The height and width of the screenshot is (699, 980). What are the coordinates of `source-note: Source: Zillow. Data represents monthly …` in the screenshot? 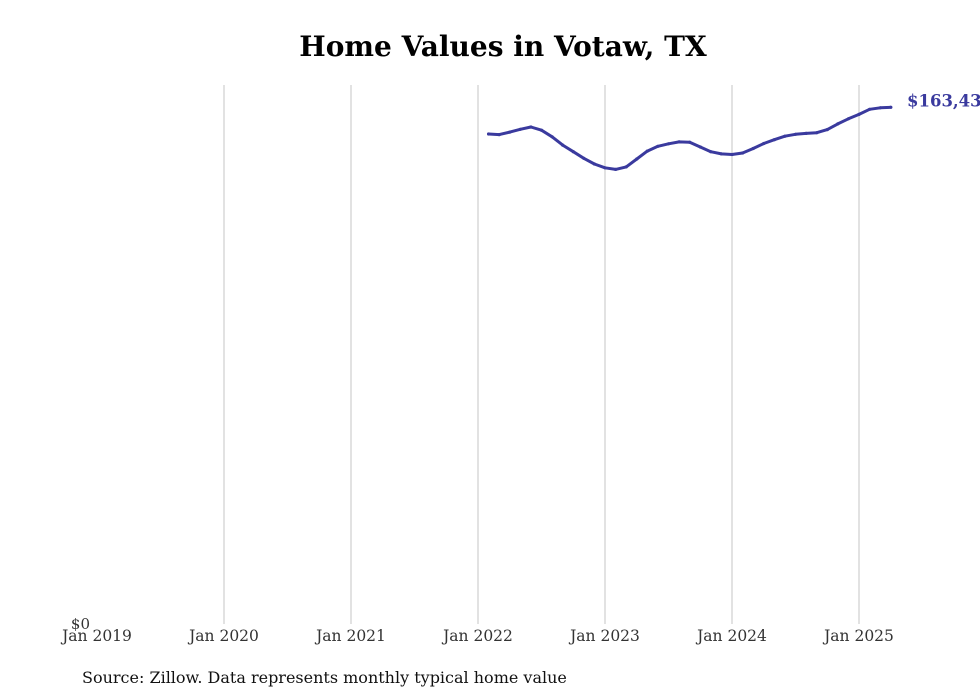 It's located at (324, 677).